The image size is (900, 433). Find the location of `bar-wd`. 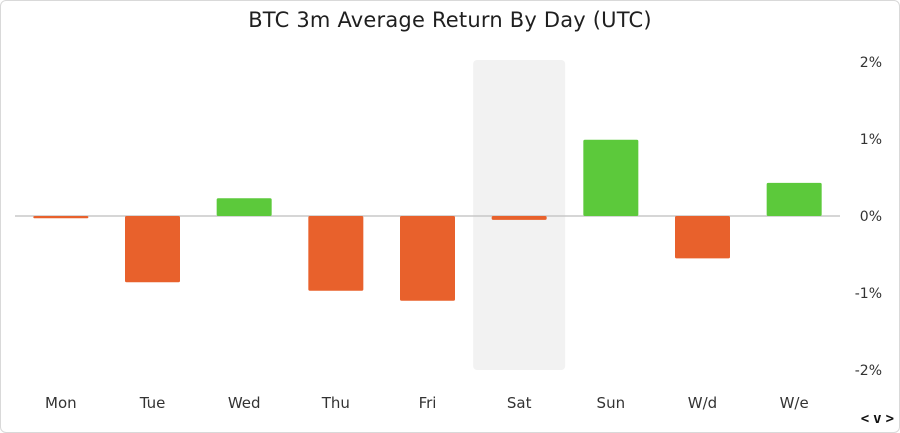

bar-wd is located at coordinates (702, 237).